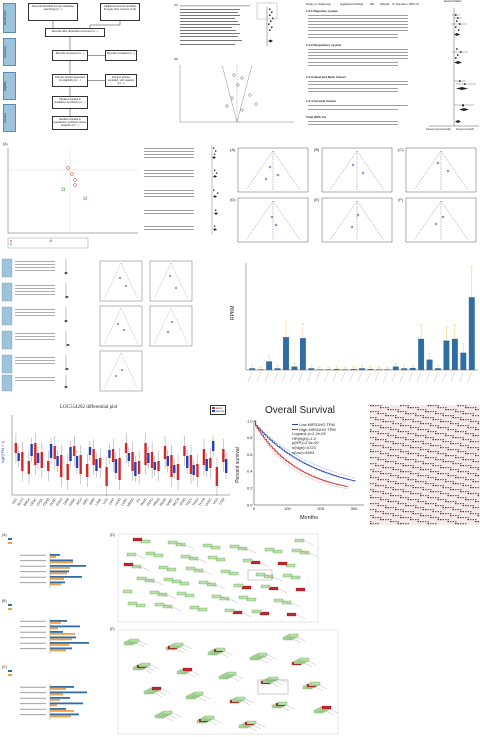 The image size is (480, 737). I want to click on funnel-label-e: (E), so click(317, 199).